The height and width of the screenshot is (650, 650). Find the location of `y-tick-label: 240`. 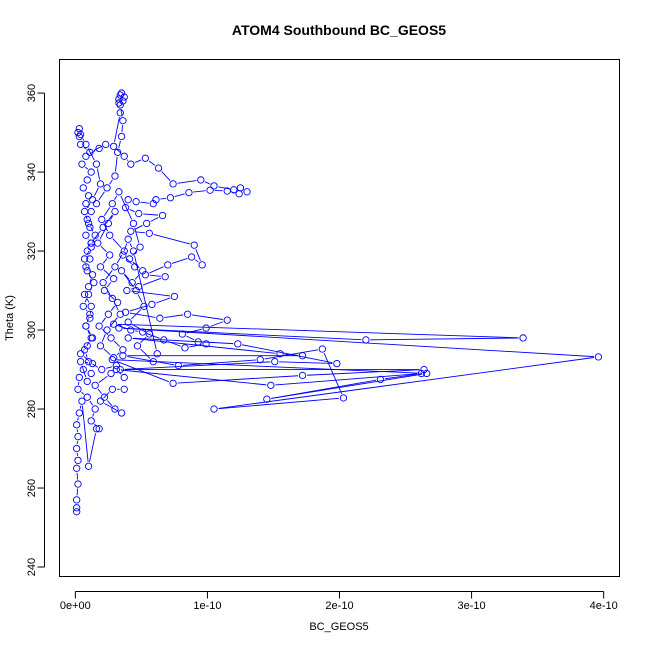

y-tick-label: 240 is located at coordinates (32, 567).